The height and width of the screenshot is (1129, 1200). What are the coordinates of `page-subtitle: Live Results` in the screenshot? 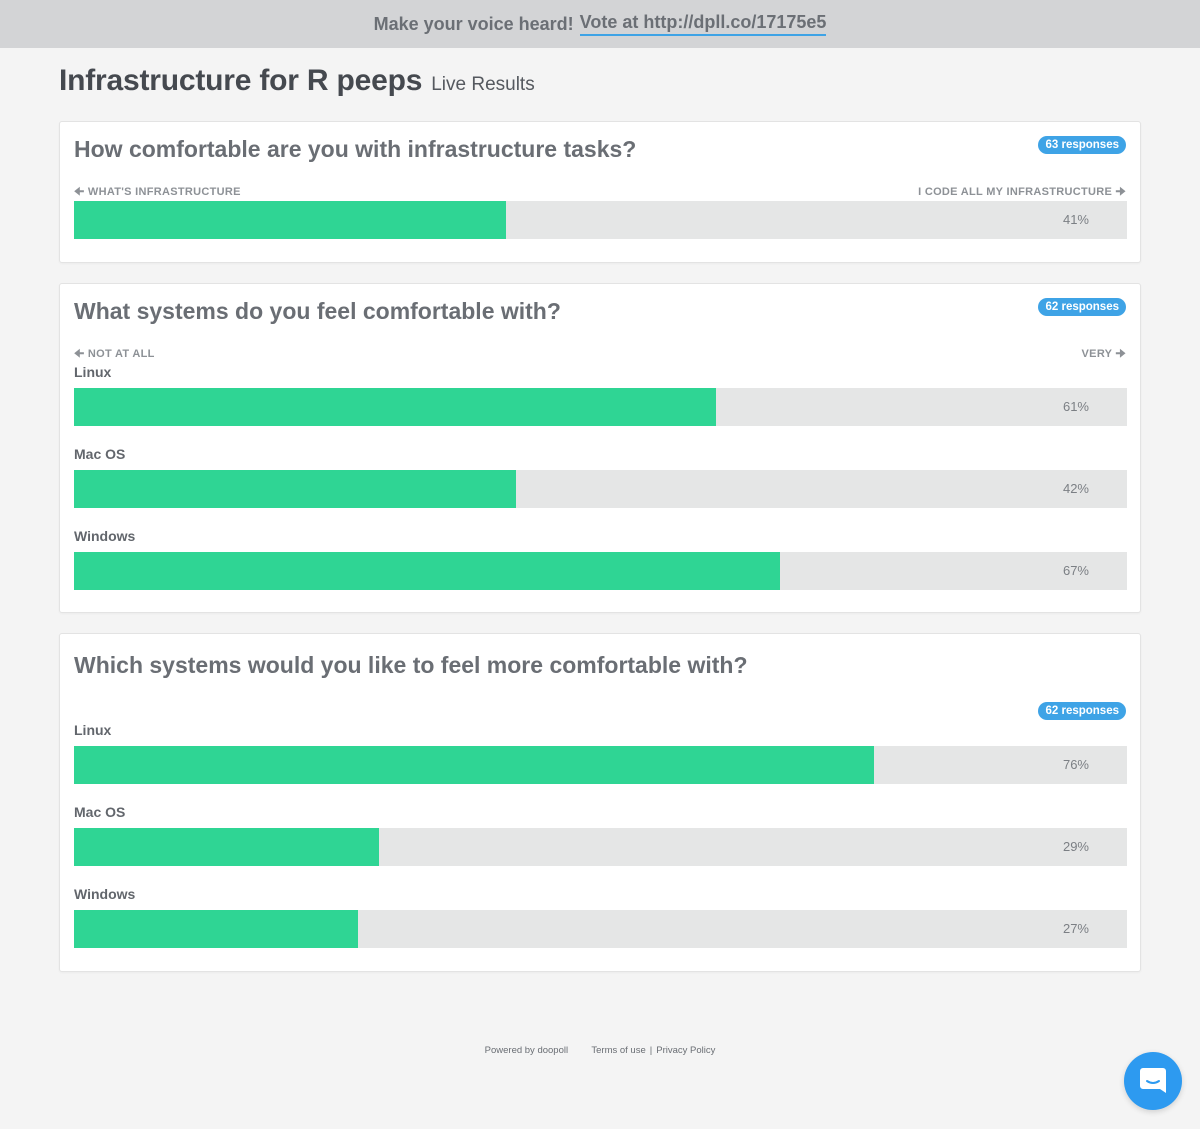 It's located at (483, 84).